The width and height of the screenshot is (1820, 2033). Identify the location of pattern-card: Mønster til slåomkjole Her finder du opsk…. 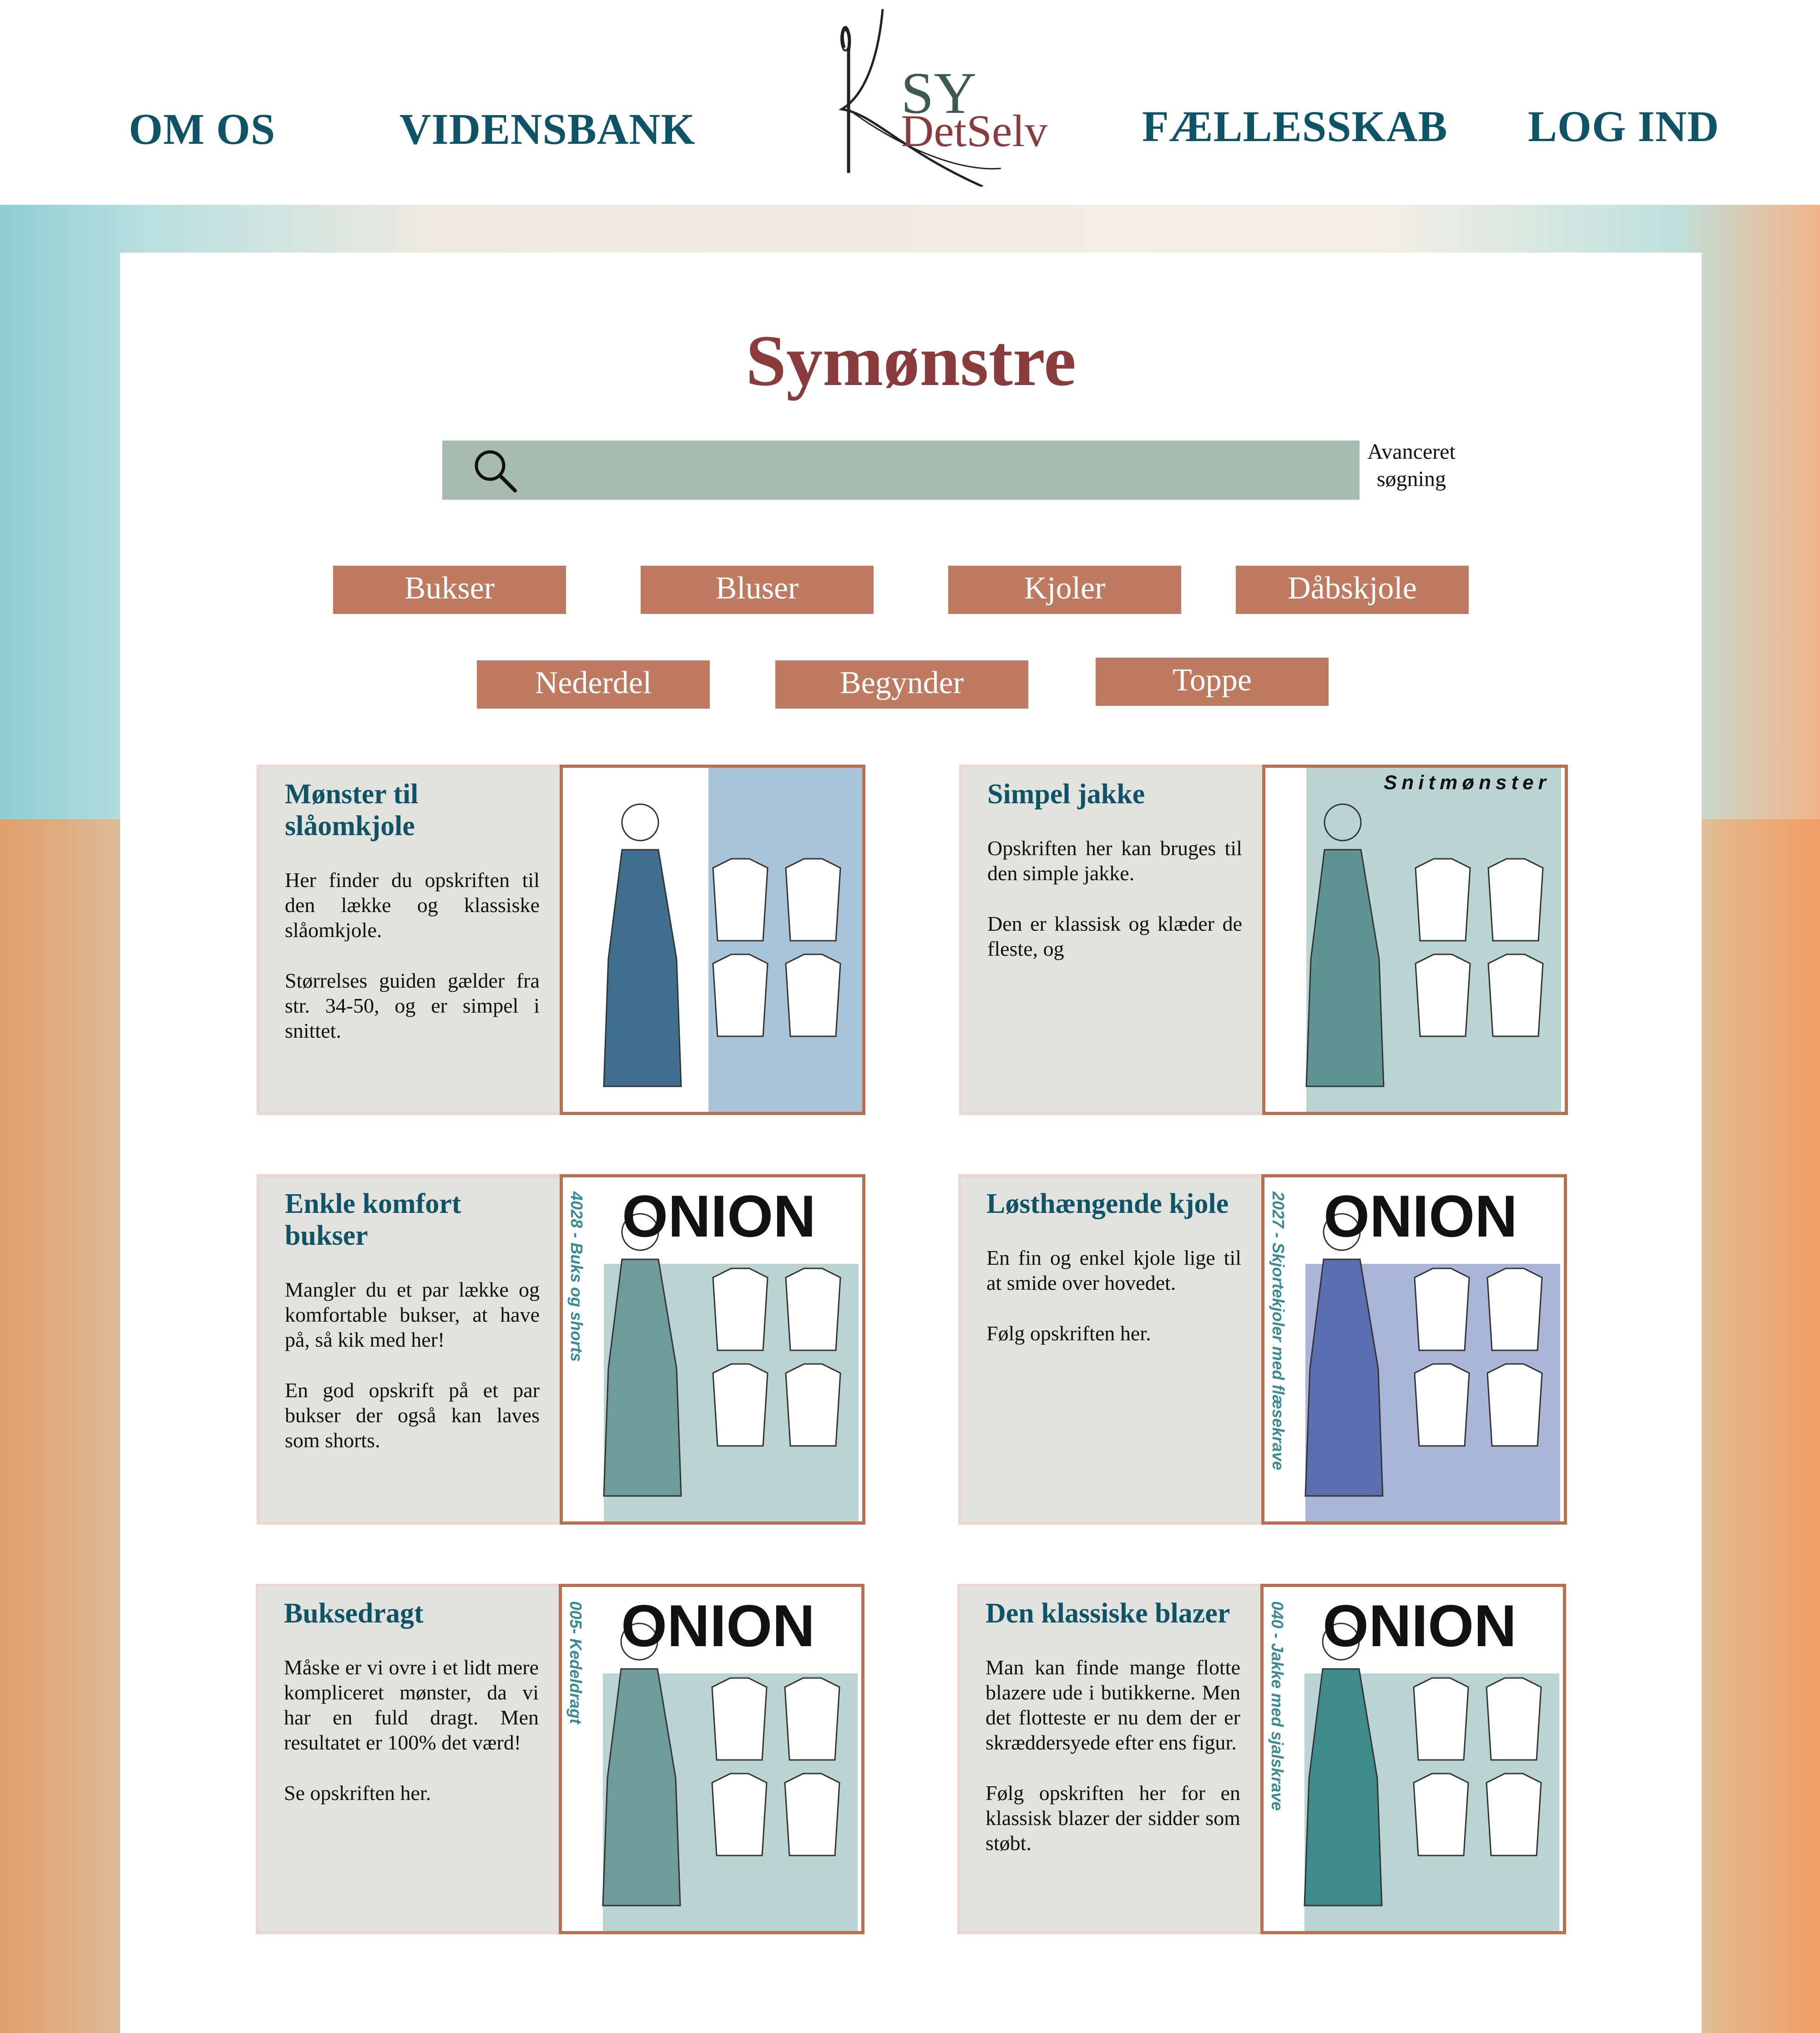
(561, 940).